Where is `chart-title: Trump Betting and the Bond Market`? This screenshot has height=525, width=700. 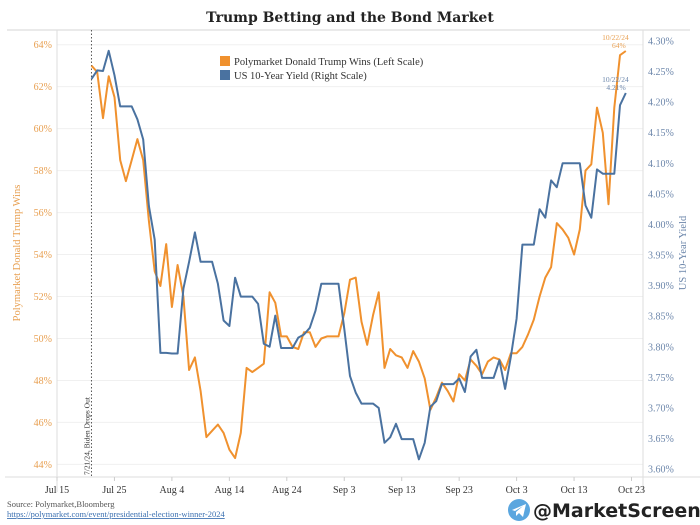
chart-title: Trump Betting and the Bond Market is located at coordinates (350, 18).